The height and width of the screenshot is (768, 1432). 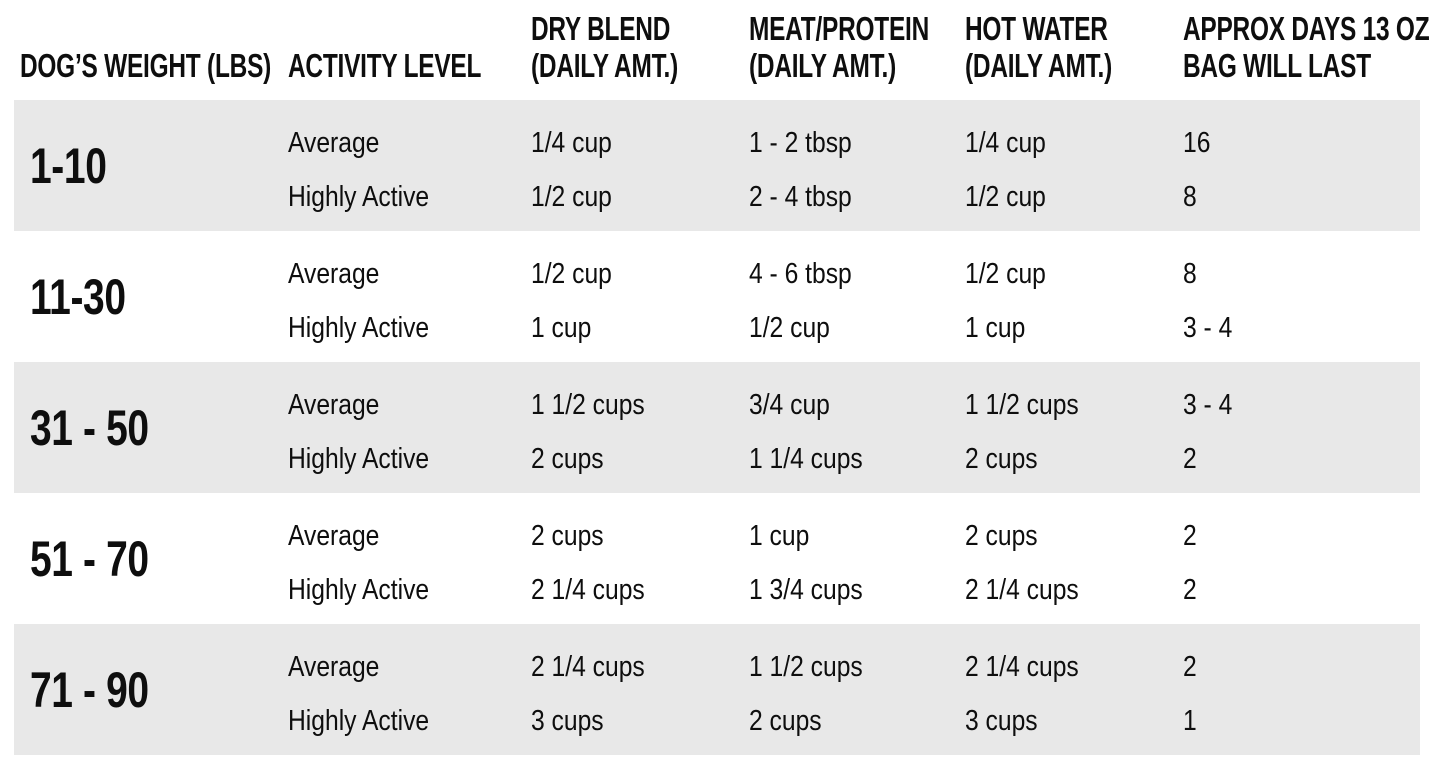 What do you see at coordinates (640, 301) in the screenshot?
I see `dry-blend-cell: 1/2 cup 1 cup` at bounding box center [640, 301].